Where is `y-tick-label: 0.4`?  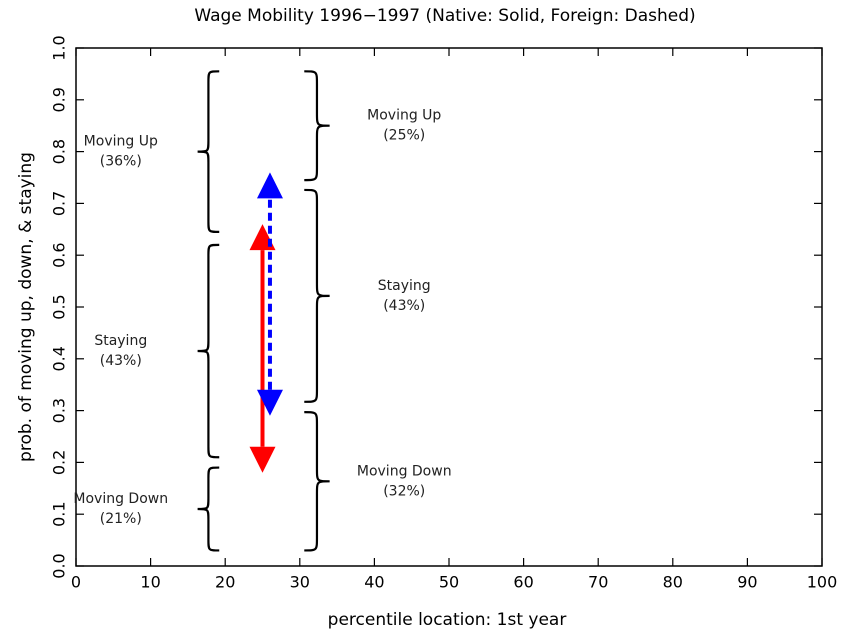 y-tick-label: 0.4 is located at coordinates (59, 358).